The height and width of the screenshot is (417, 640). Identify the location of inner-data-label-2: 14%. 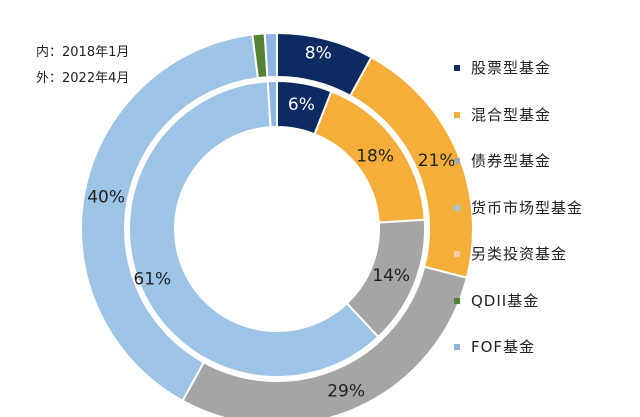
(391, 276).